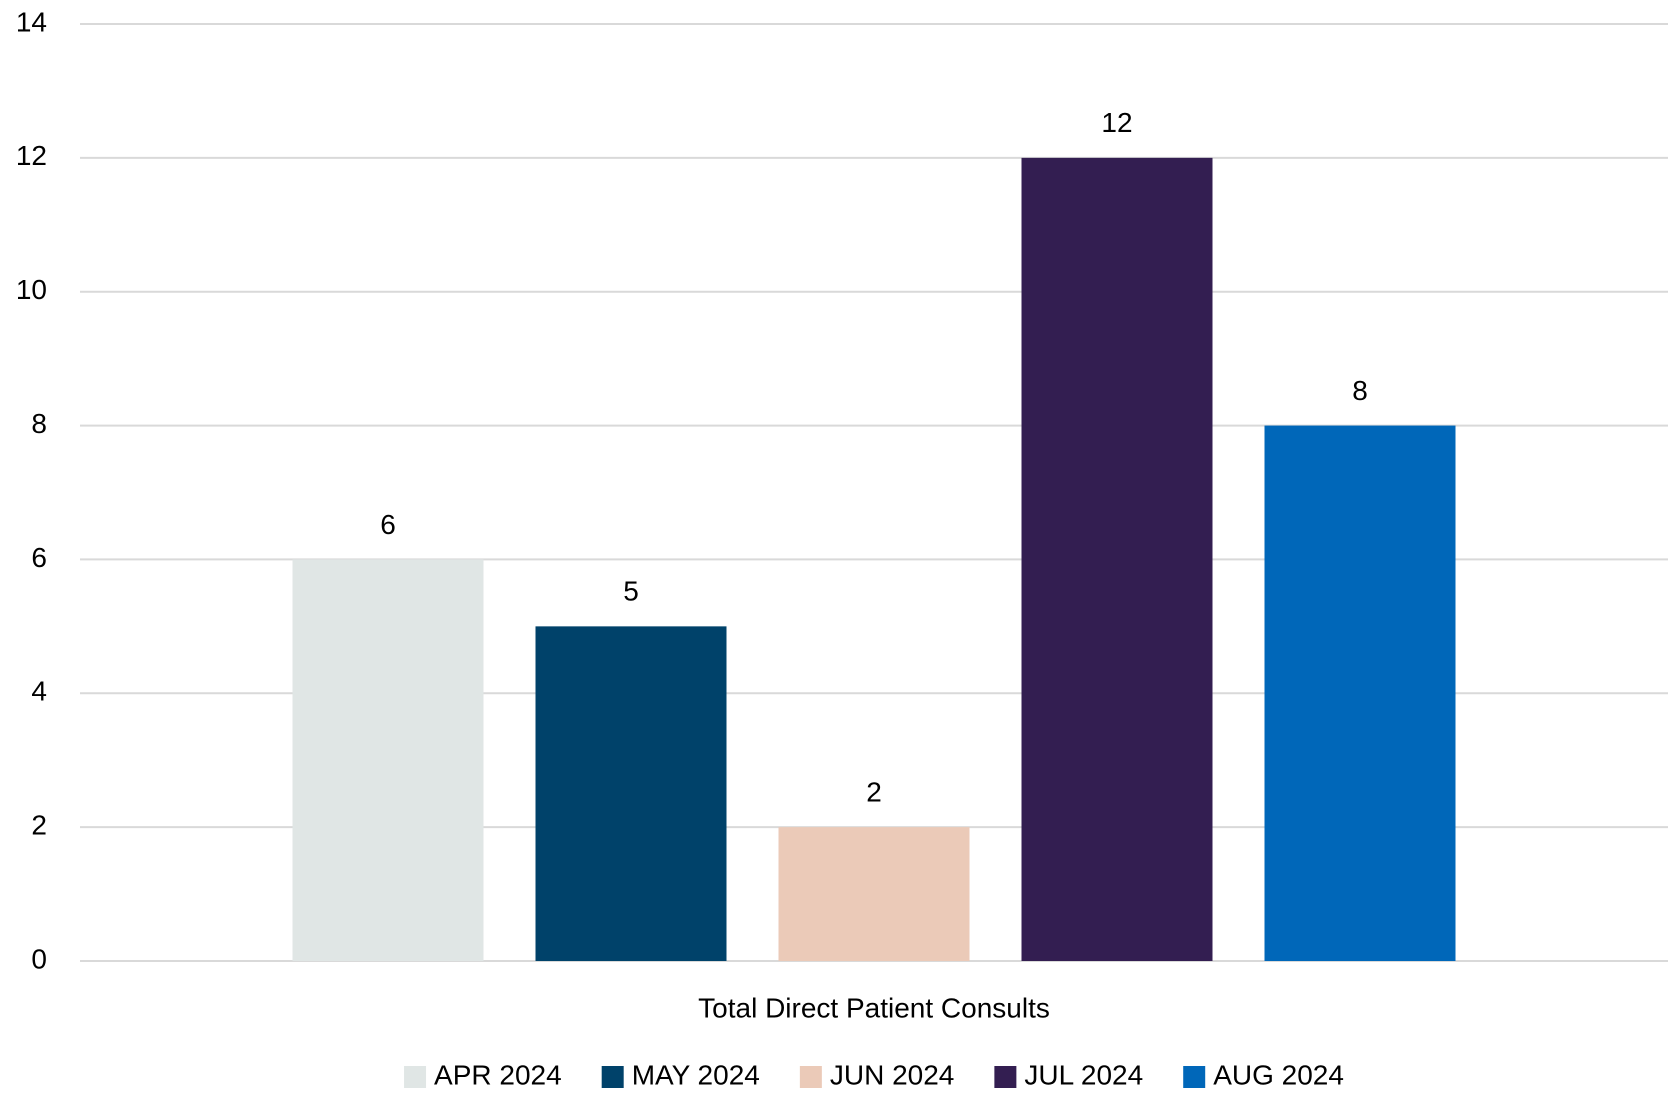 The width and height of the screenshot is (1677, 1102). Describe the element at coordinates (498, 1074) in the screenshot. I see `legend-label: APR 2024` at that location.